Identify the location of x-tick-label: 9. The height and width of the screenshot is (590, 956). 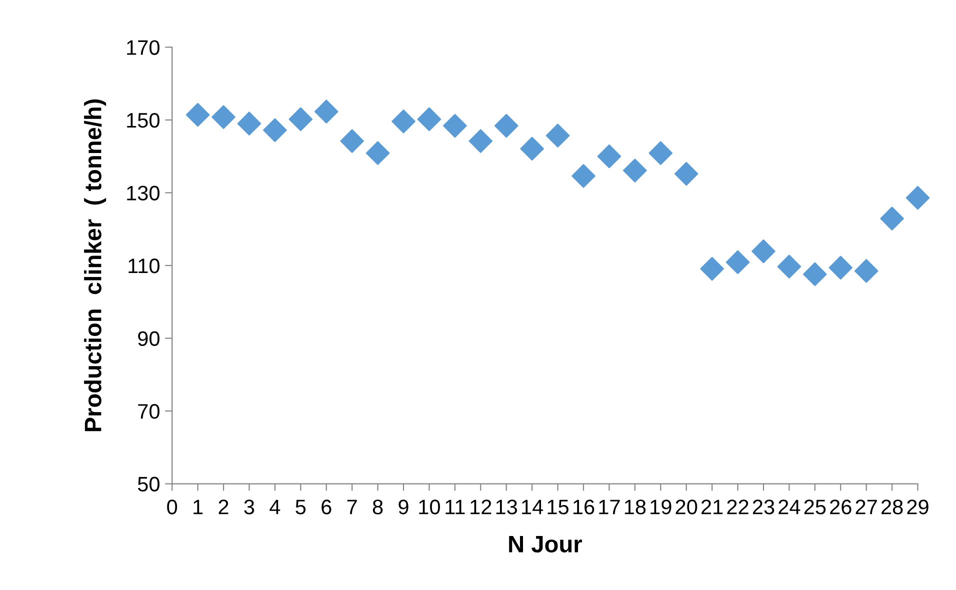
(403, 507).